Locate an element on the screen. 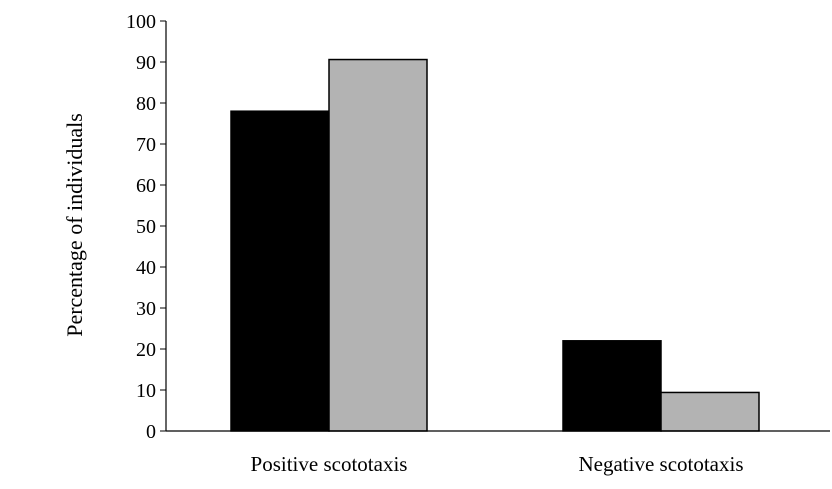 This screenshot has height=489, width=832. y-tick-label: 60 is located at coordinates (146, 186).